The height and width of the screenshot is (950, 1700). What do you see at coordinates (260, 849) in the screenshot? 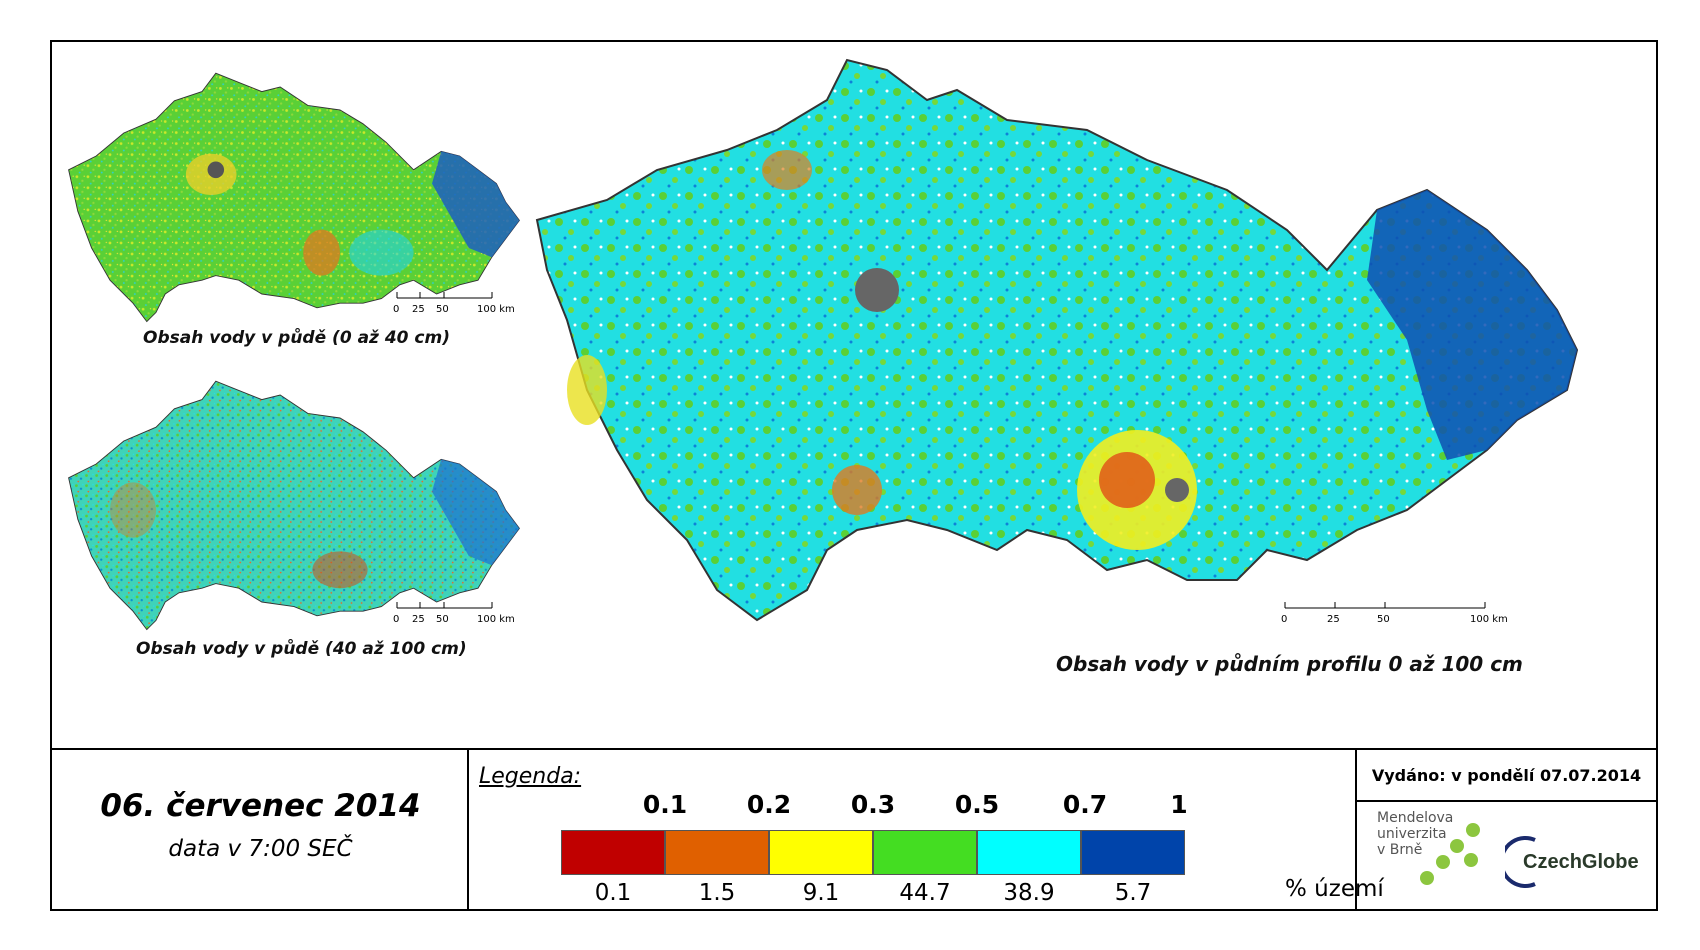
I see `date-subtitle: data v 7:00 SEČ` at bounding box center [260, 849].